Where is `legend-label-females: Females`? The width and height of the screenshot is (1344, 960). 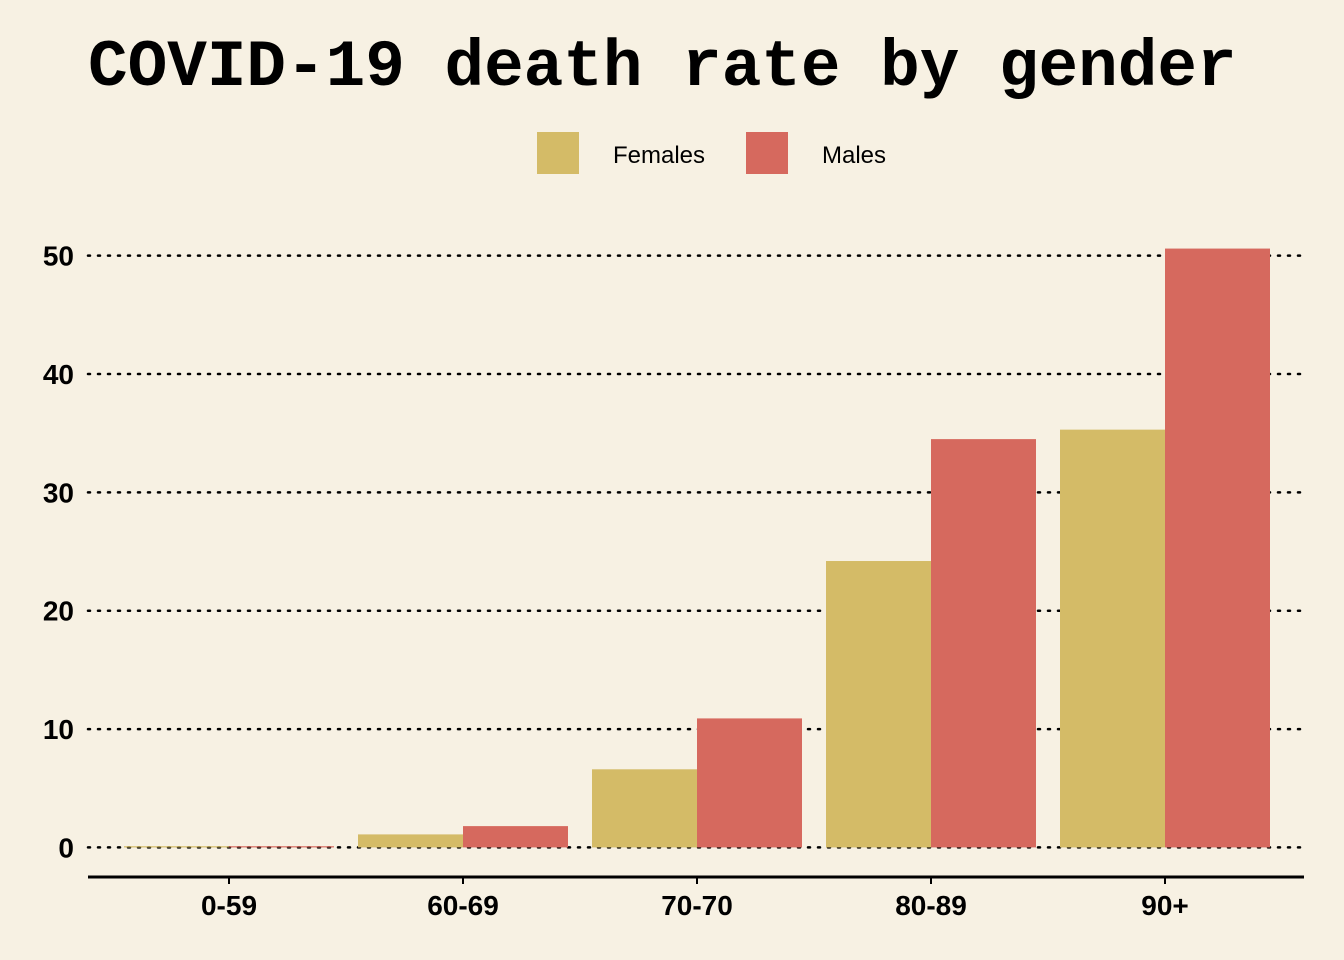
legend-label-females: Females is located at coordinates (659, 155).